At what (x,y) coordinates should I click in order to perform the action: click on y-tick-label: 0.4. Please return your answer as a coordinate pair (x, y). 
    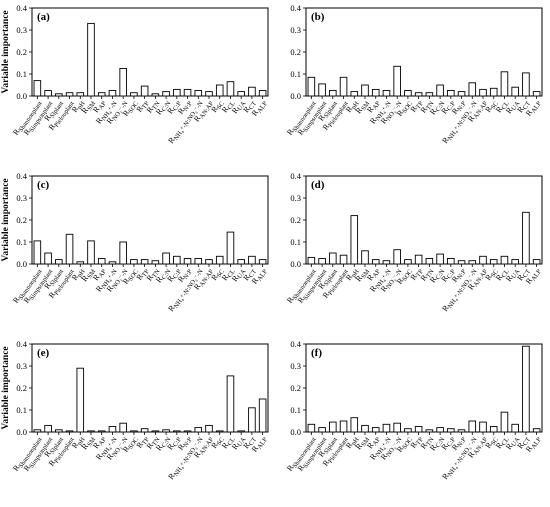
    Looking at the image, I should click on (295, 176).